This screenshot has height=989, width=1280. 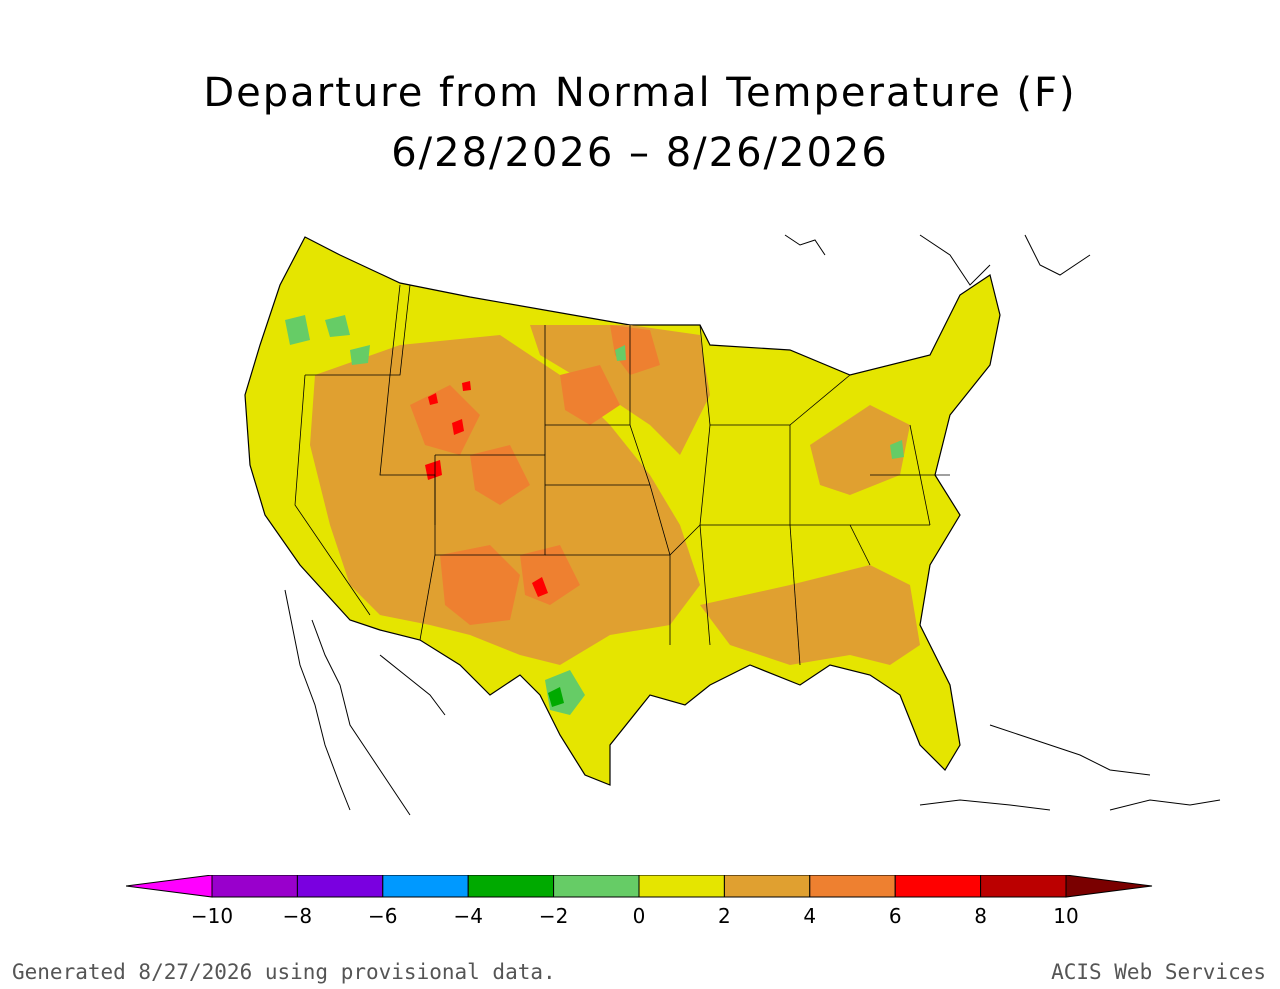 I want to click on legend-color-boxes, so click(x=639, y=886).